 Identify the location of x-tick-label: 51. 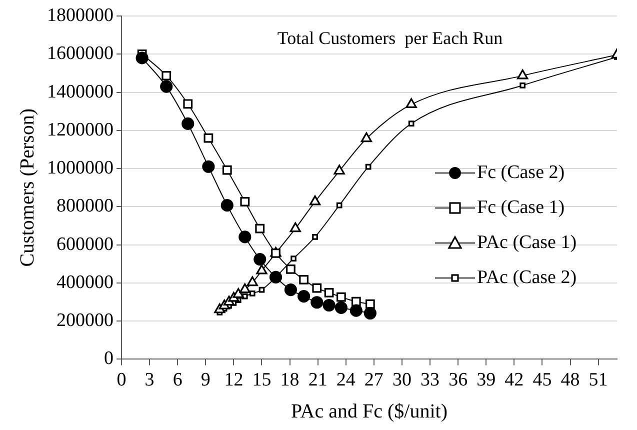
(598, 380).